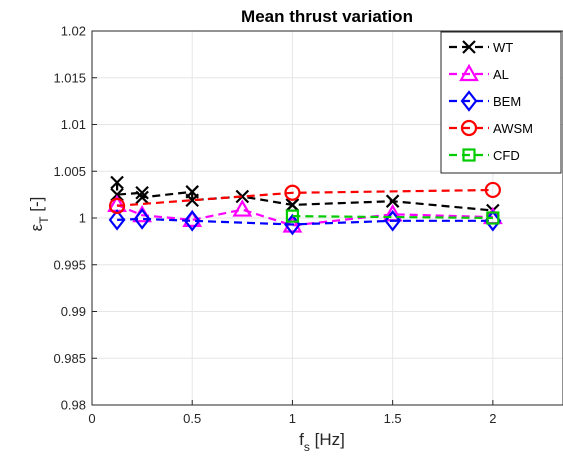 This screenshot has height=468, width=563. What do you see at coordinates (301, 439) in the screenshot?
I see `x-axis-label-main: f` at bounding box center [301, 439].